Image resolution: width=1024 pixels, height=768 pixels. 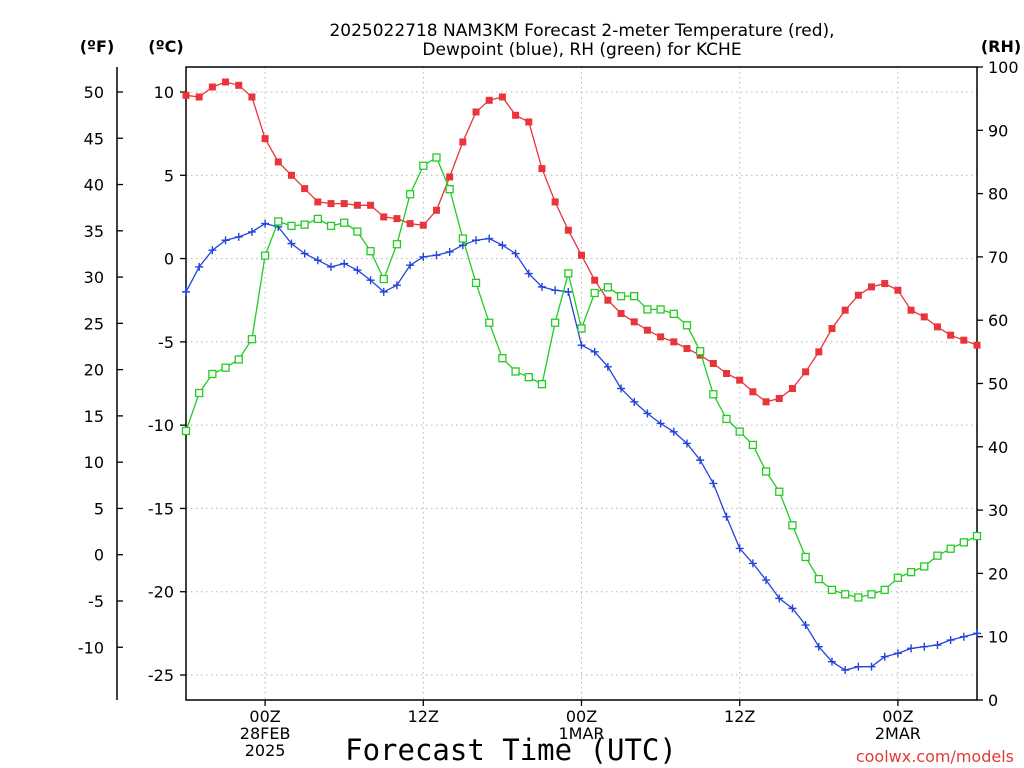 I want to click on celsius-tick-label: -5, so click(x=166, y=342).